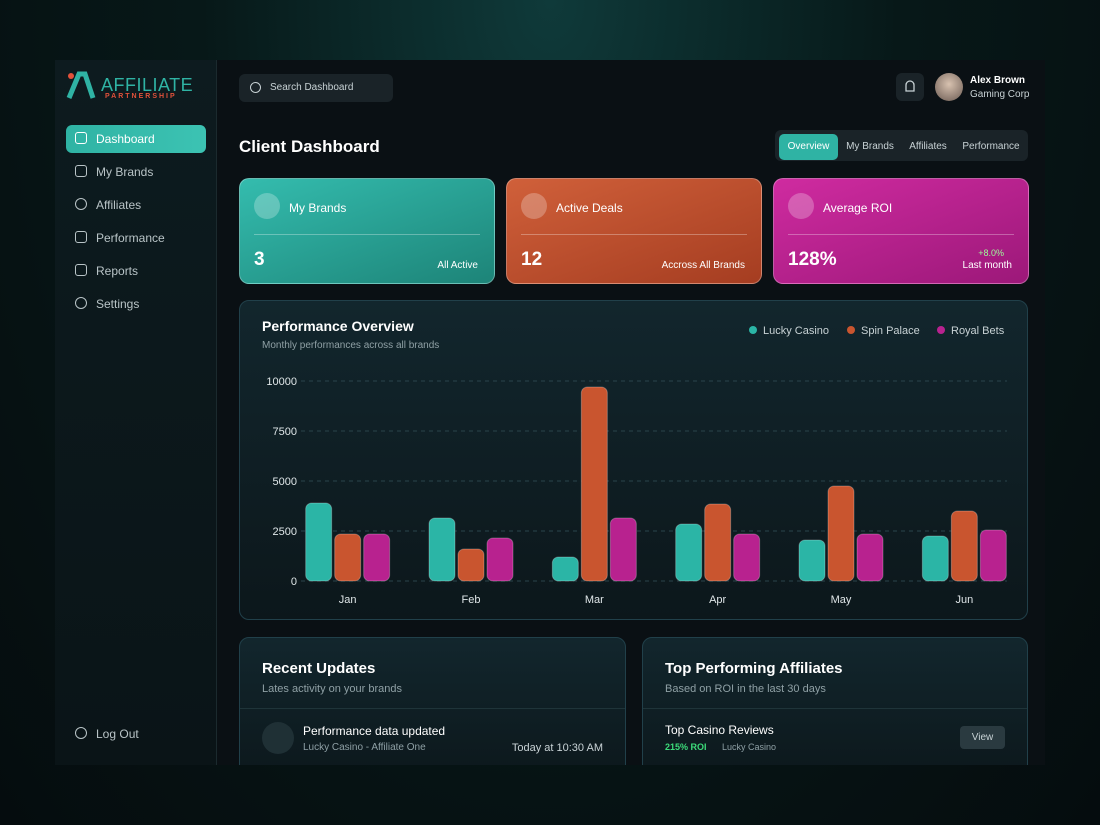  Describe the element at coordinates (717, 600) in the screenshot. I see `x-tick-label: Apr` at that location.